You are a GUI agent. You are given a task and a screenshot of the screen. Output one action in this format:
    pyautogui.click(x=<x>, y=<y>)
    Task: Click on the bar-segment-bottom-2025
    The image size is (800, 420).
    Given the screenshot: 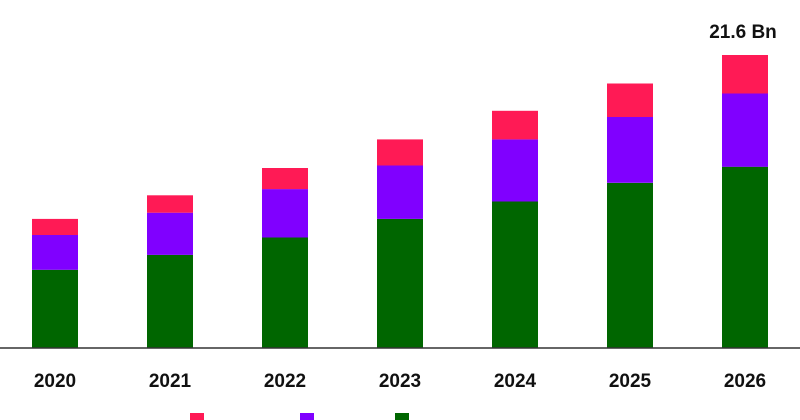 What is the action you would take?
    pyautogui.click(x=630, y=265)
    